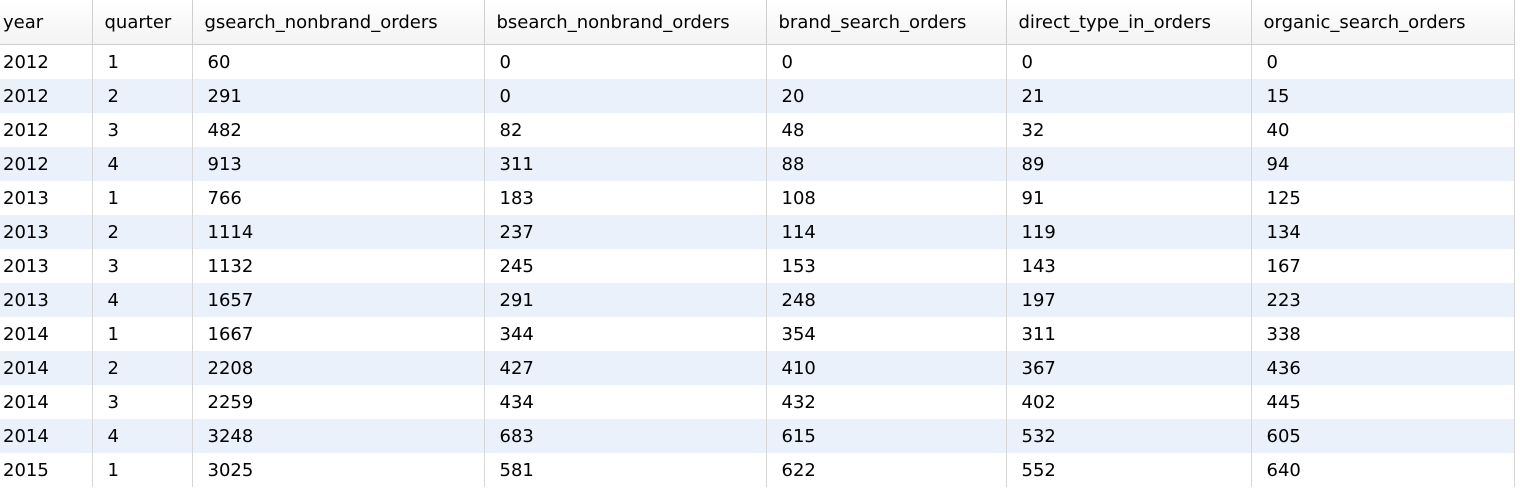  I want to click on column-header-bsearch-nonbrand-orders: bsearch_nonbrand_orders, so click(625, 22).